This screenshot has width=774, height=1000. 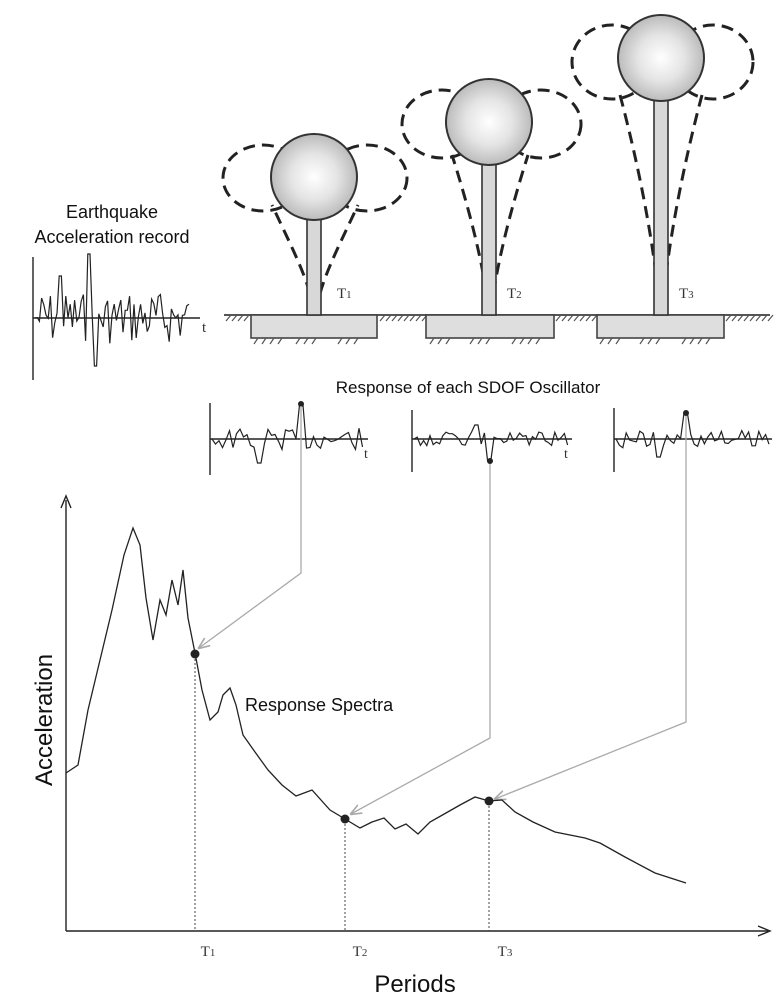 What do you see at coordinates (66, 501) in the screenshot?
I see `spectrum-y-axis-arrow` at bounding box center [66, 501].